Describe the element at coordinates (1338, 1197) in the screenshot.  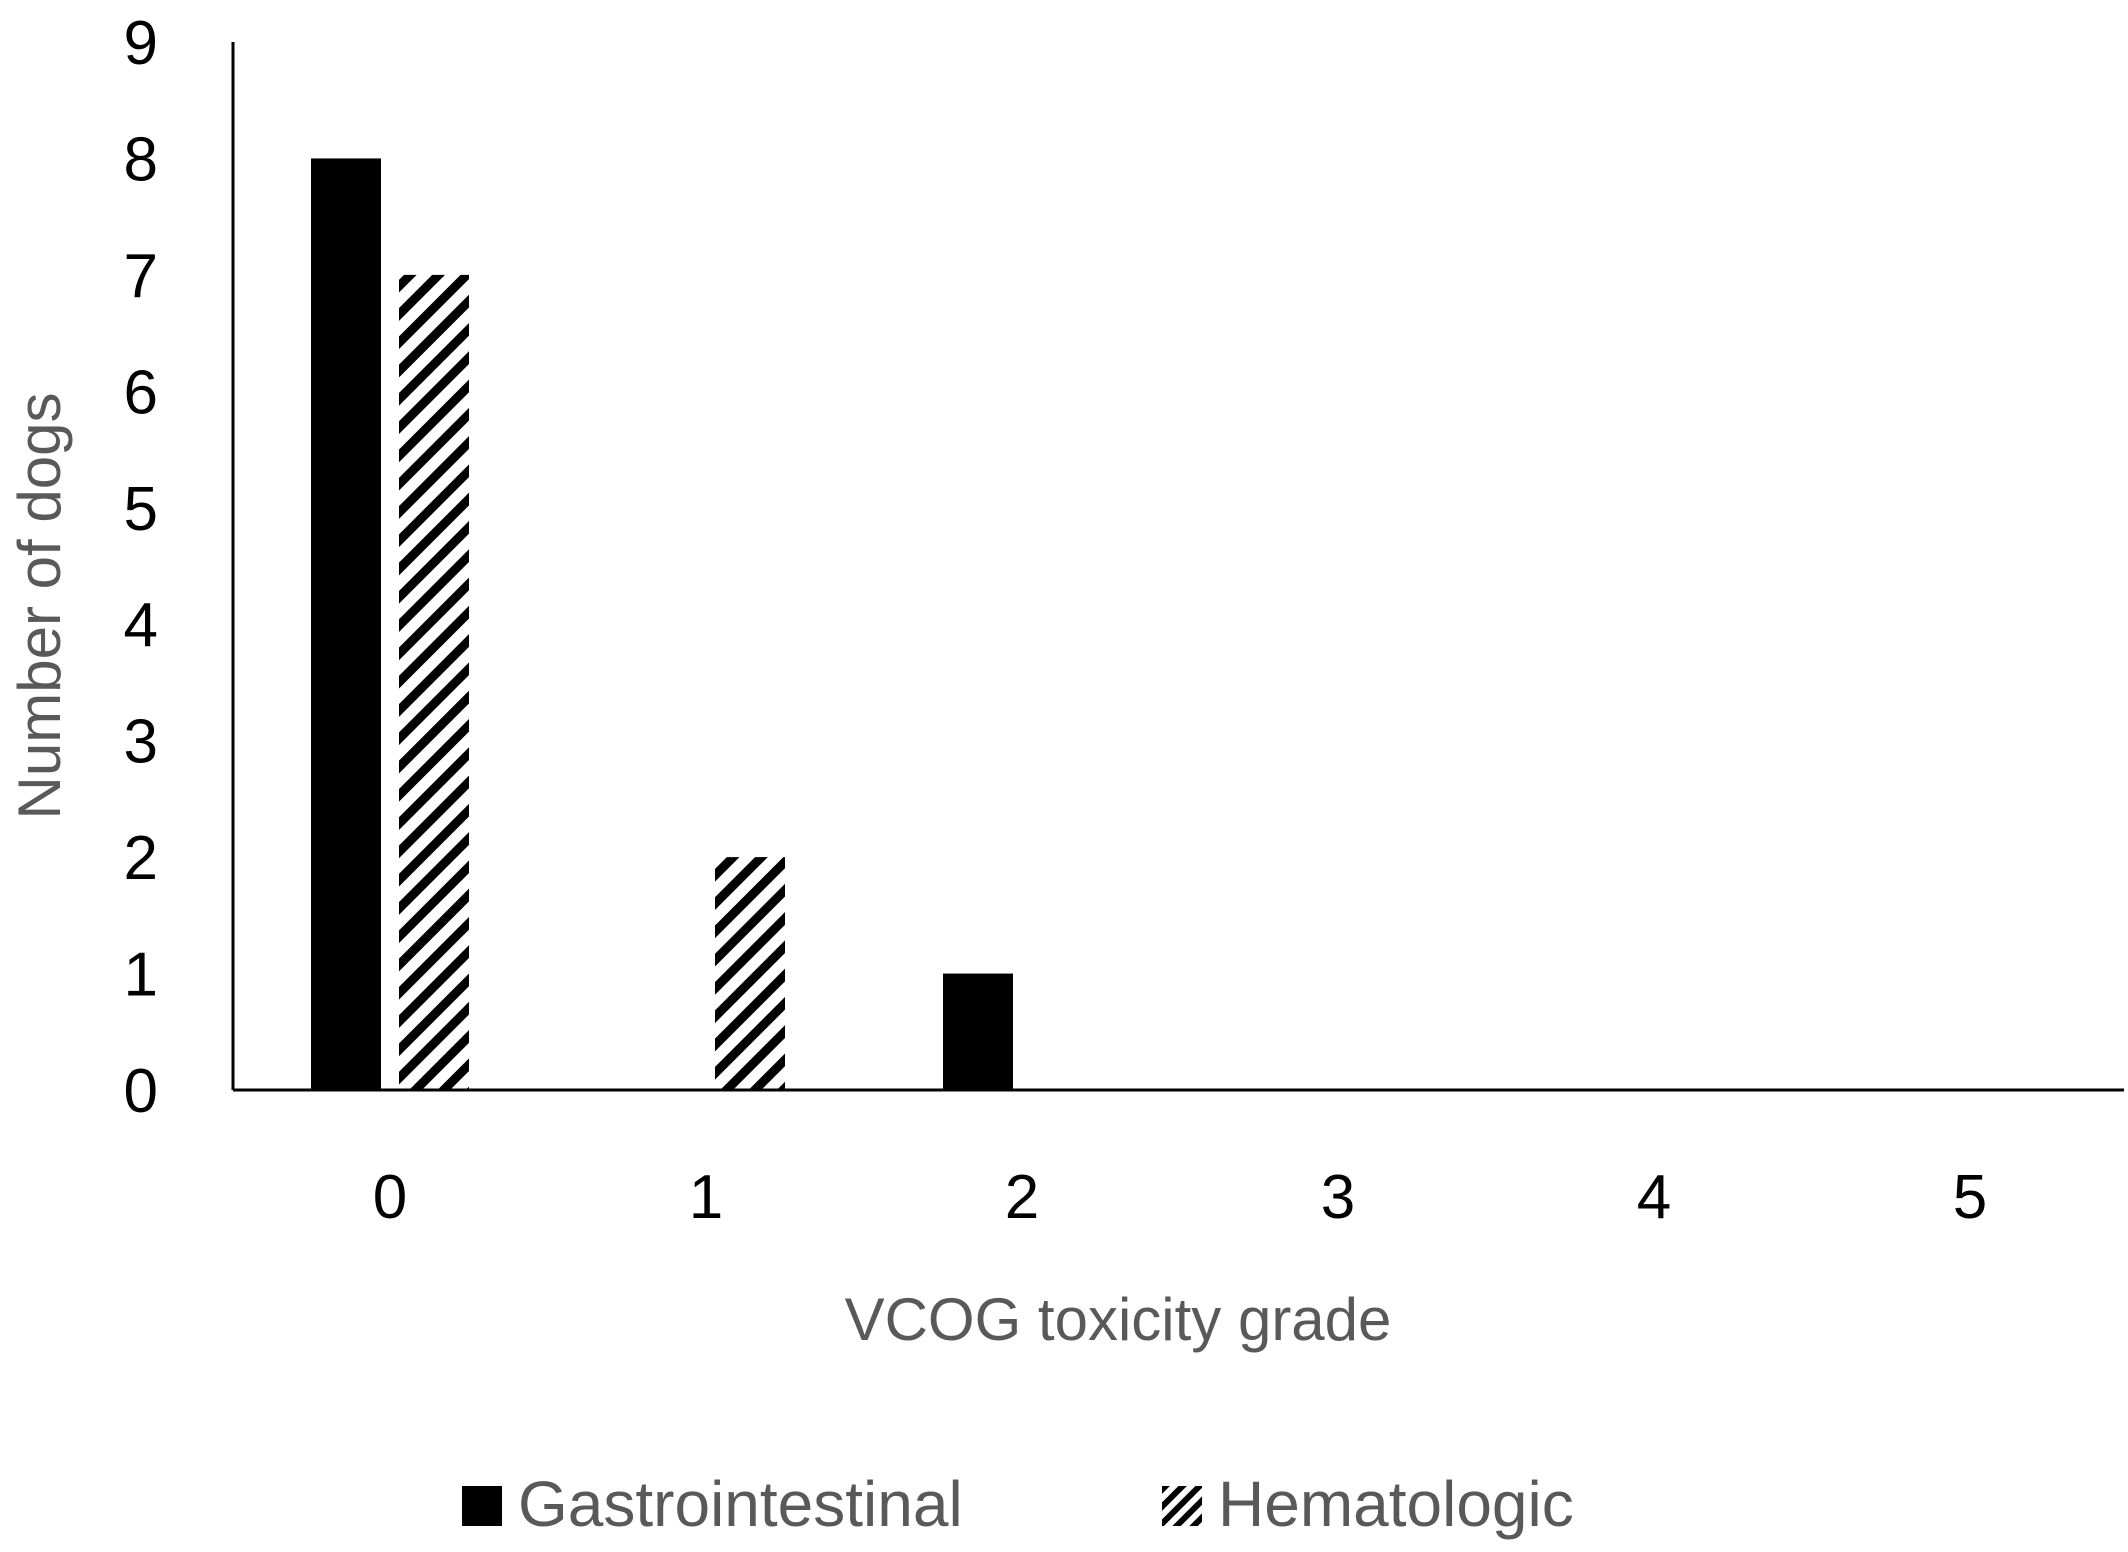
I see `x-tick-label: 3` at that location.